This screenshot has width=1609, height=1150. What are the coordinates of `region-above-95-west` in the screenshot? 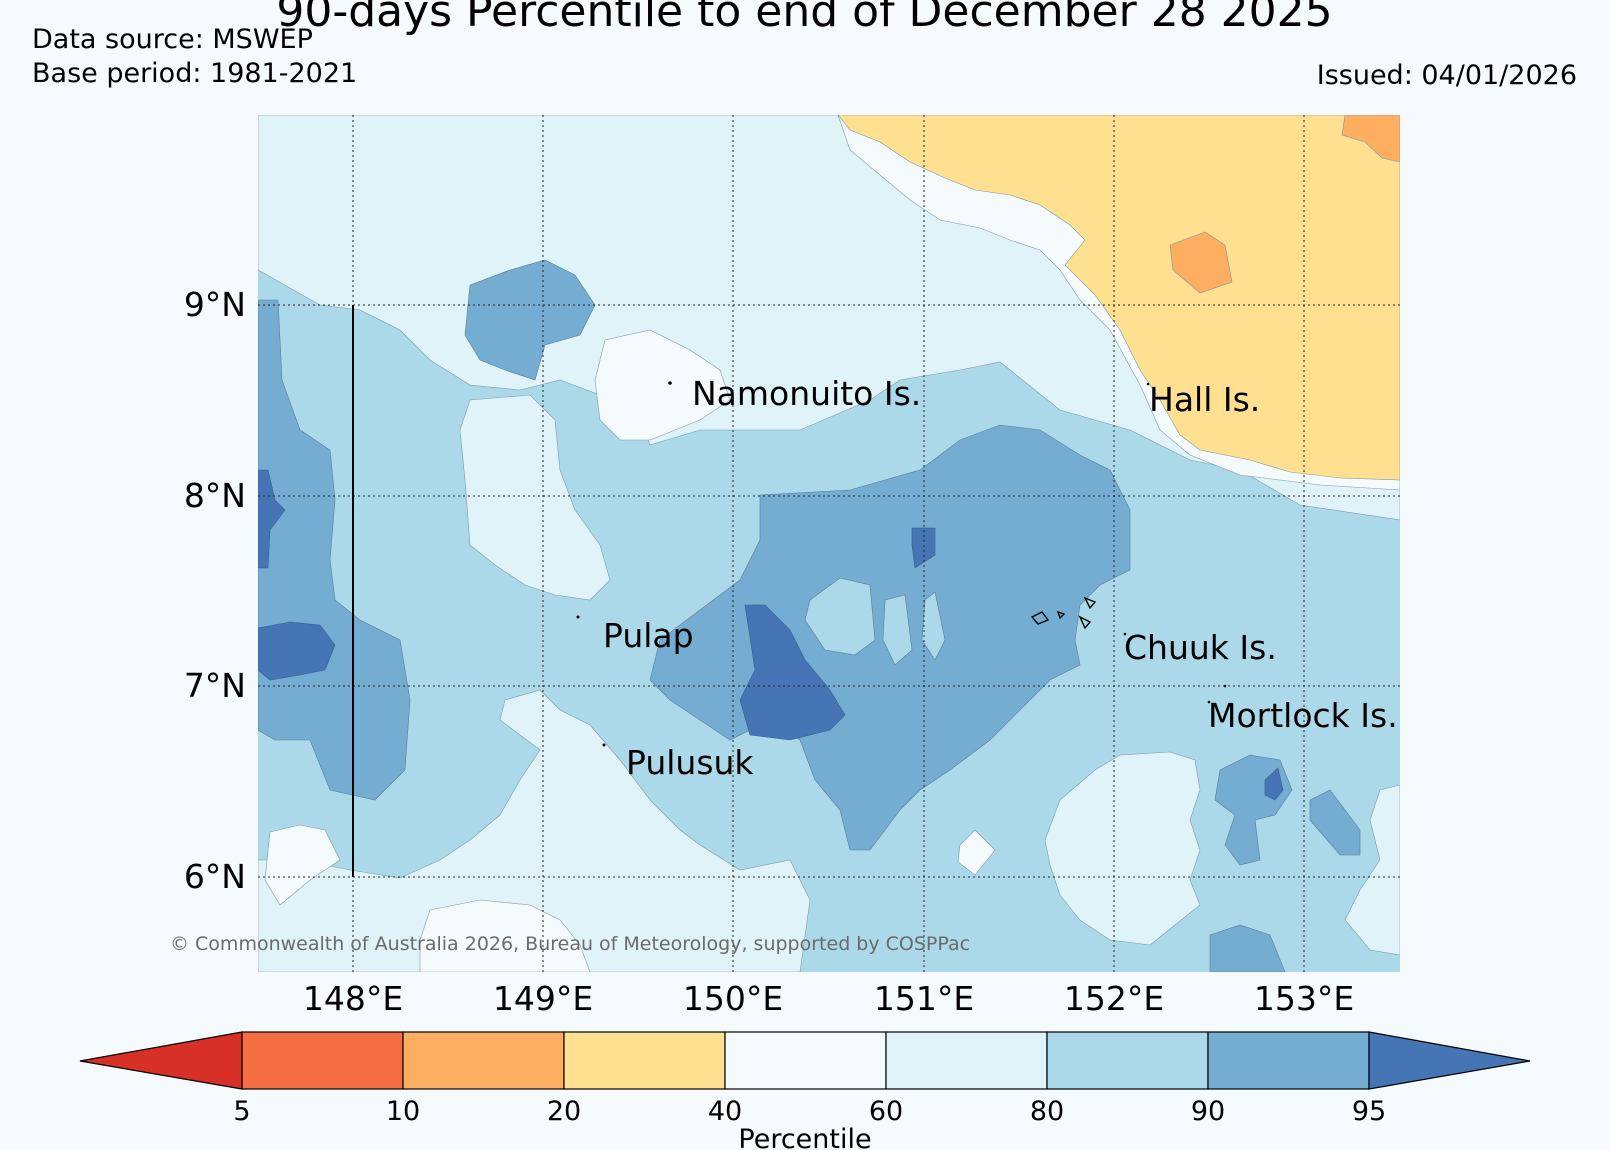 It's located at (297, 651).